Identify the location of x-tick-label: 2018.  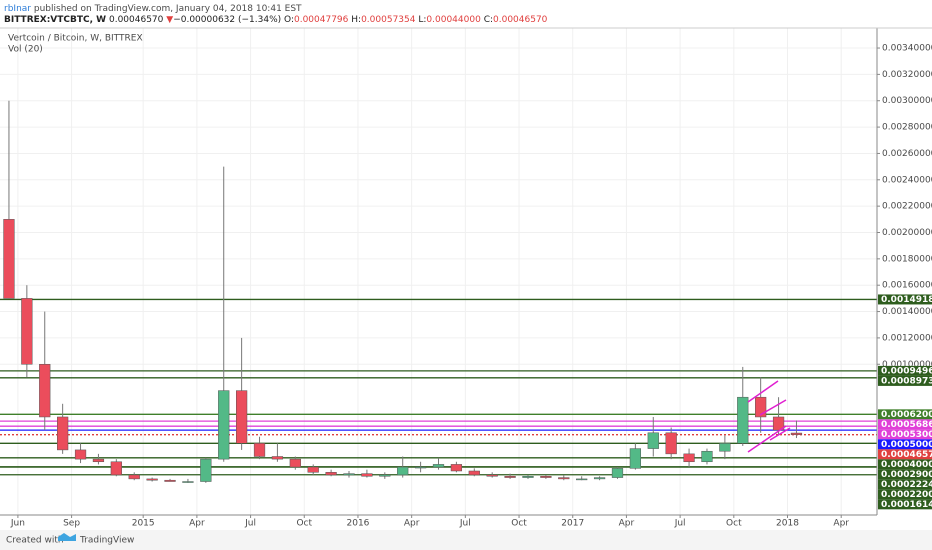
(787, 524).